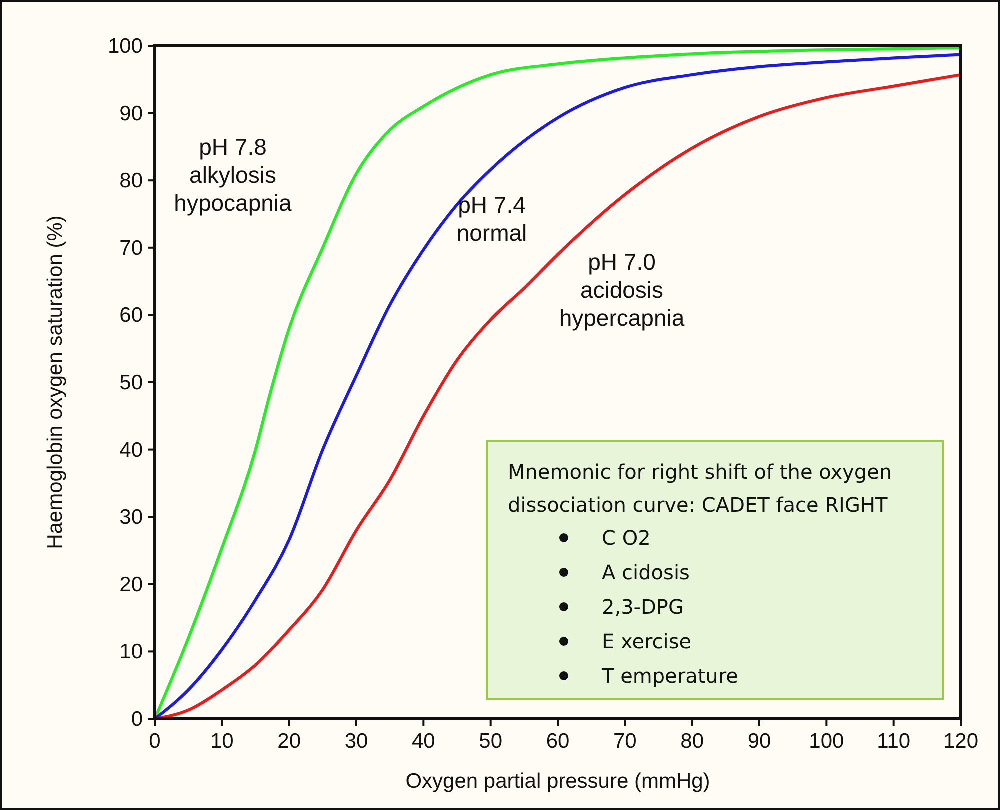 Image resolution: width=1000 pixels, height=810 pixels. Describe the element at coordinates (622, 290) in the screenshot. I see `series-label: pH 7.0 acidosis hypercapnia` at that location.